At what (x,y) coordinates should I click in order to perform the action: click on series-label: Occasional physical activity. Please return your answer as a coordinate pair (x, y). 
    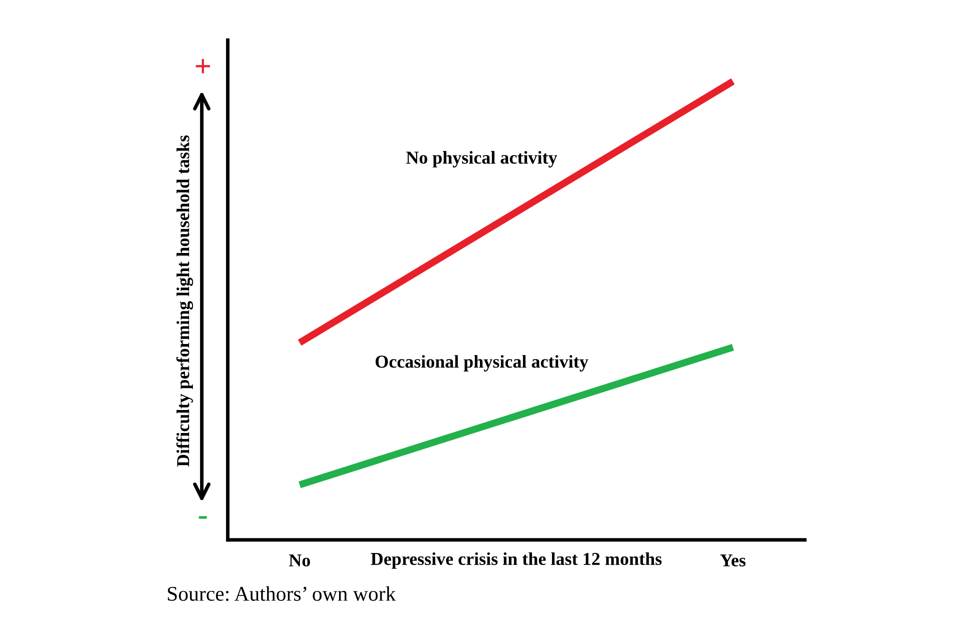
    Looking at the image, I should click on (482, 363).